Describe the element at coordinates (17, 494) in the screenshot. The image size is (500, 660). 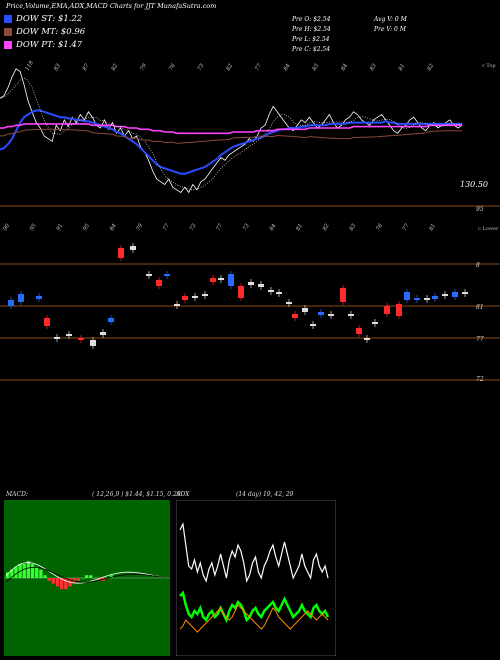
I see `macd-label: MACD:` at that location.